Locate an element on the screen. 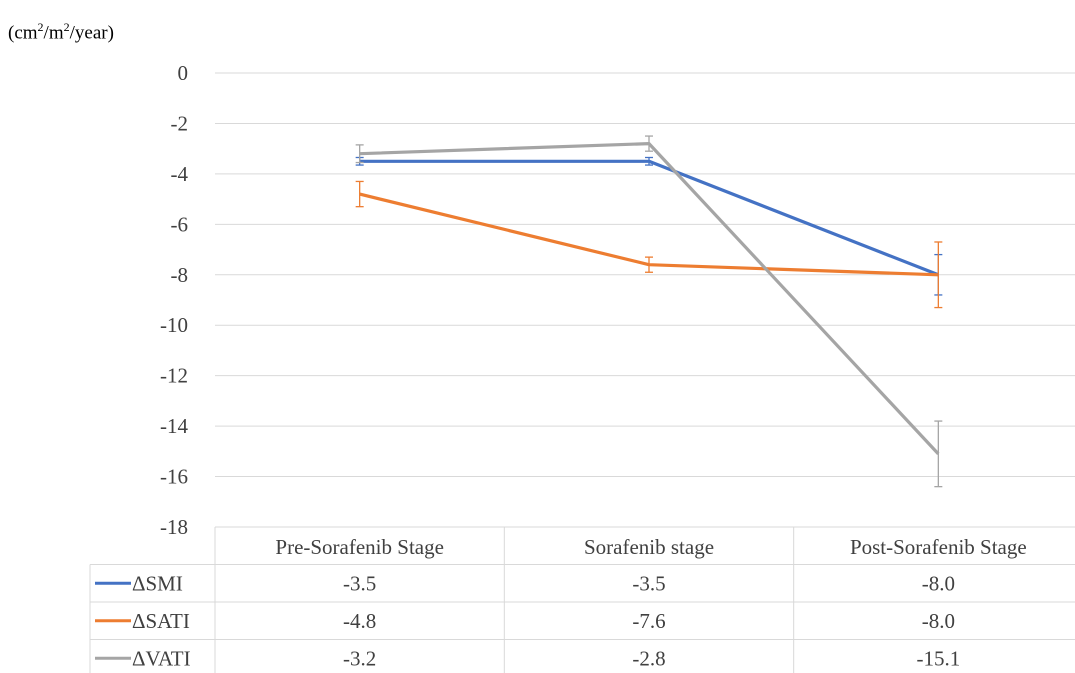  data-label: -4.8 is located at coordinates (359, 621).